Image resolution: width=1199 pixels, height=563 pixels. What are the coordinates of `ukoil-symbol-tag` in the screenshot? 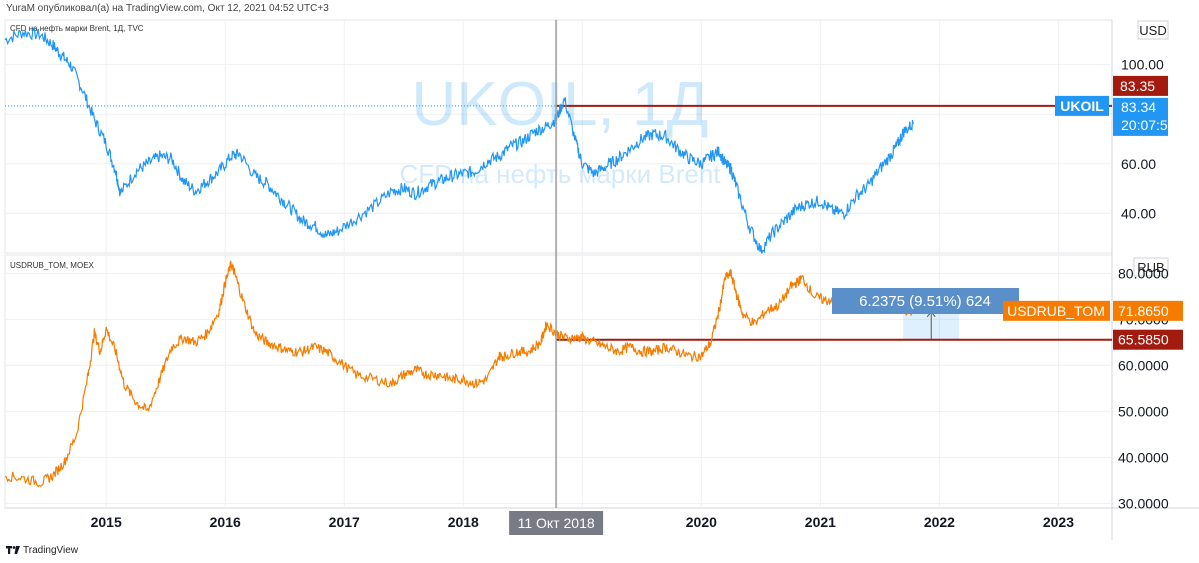 It's located at (1082, 105).